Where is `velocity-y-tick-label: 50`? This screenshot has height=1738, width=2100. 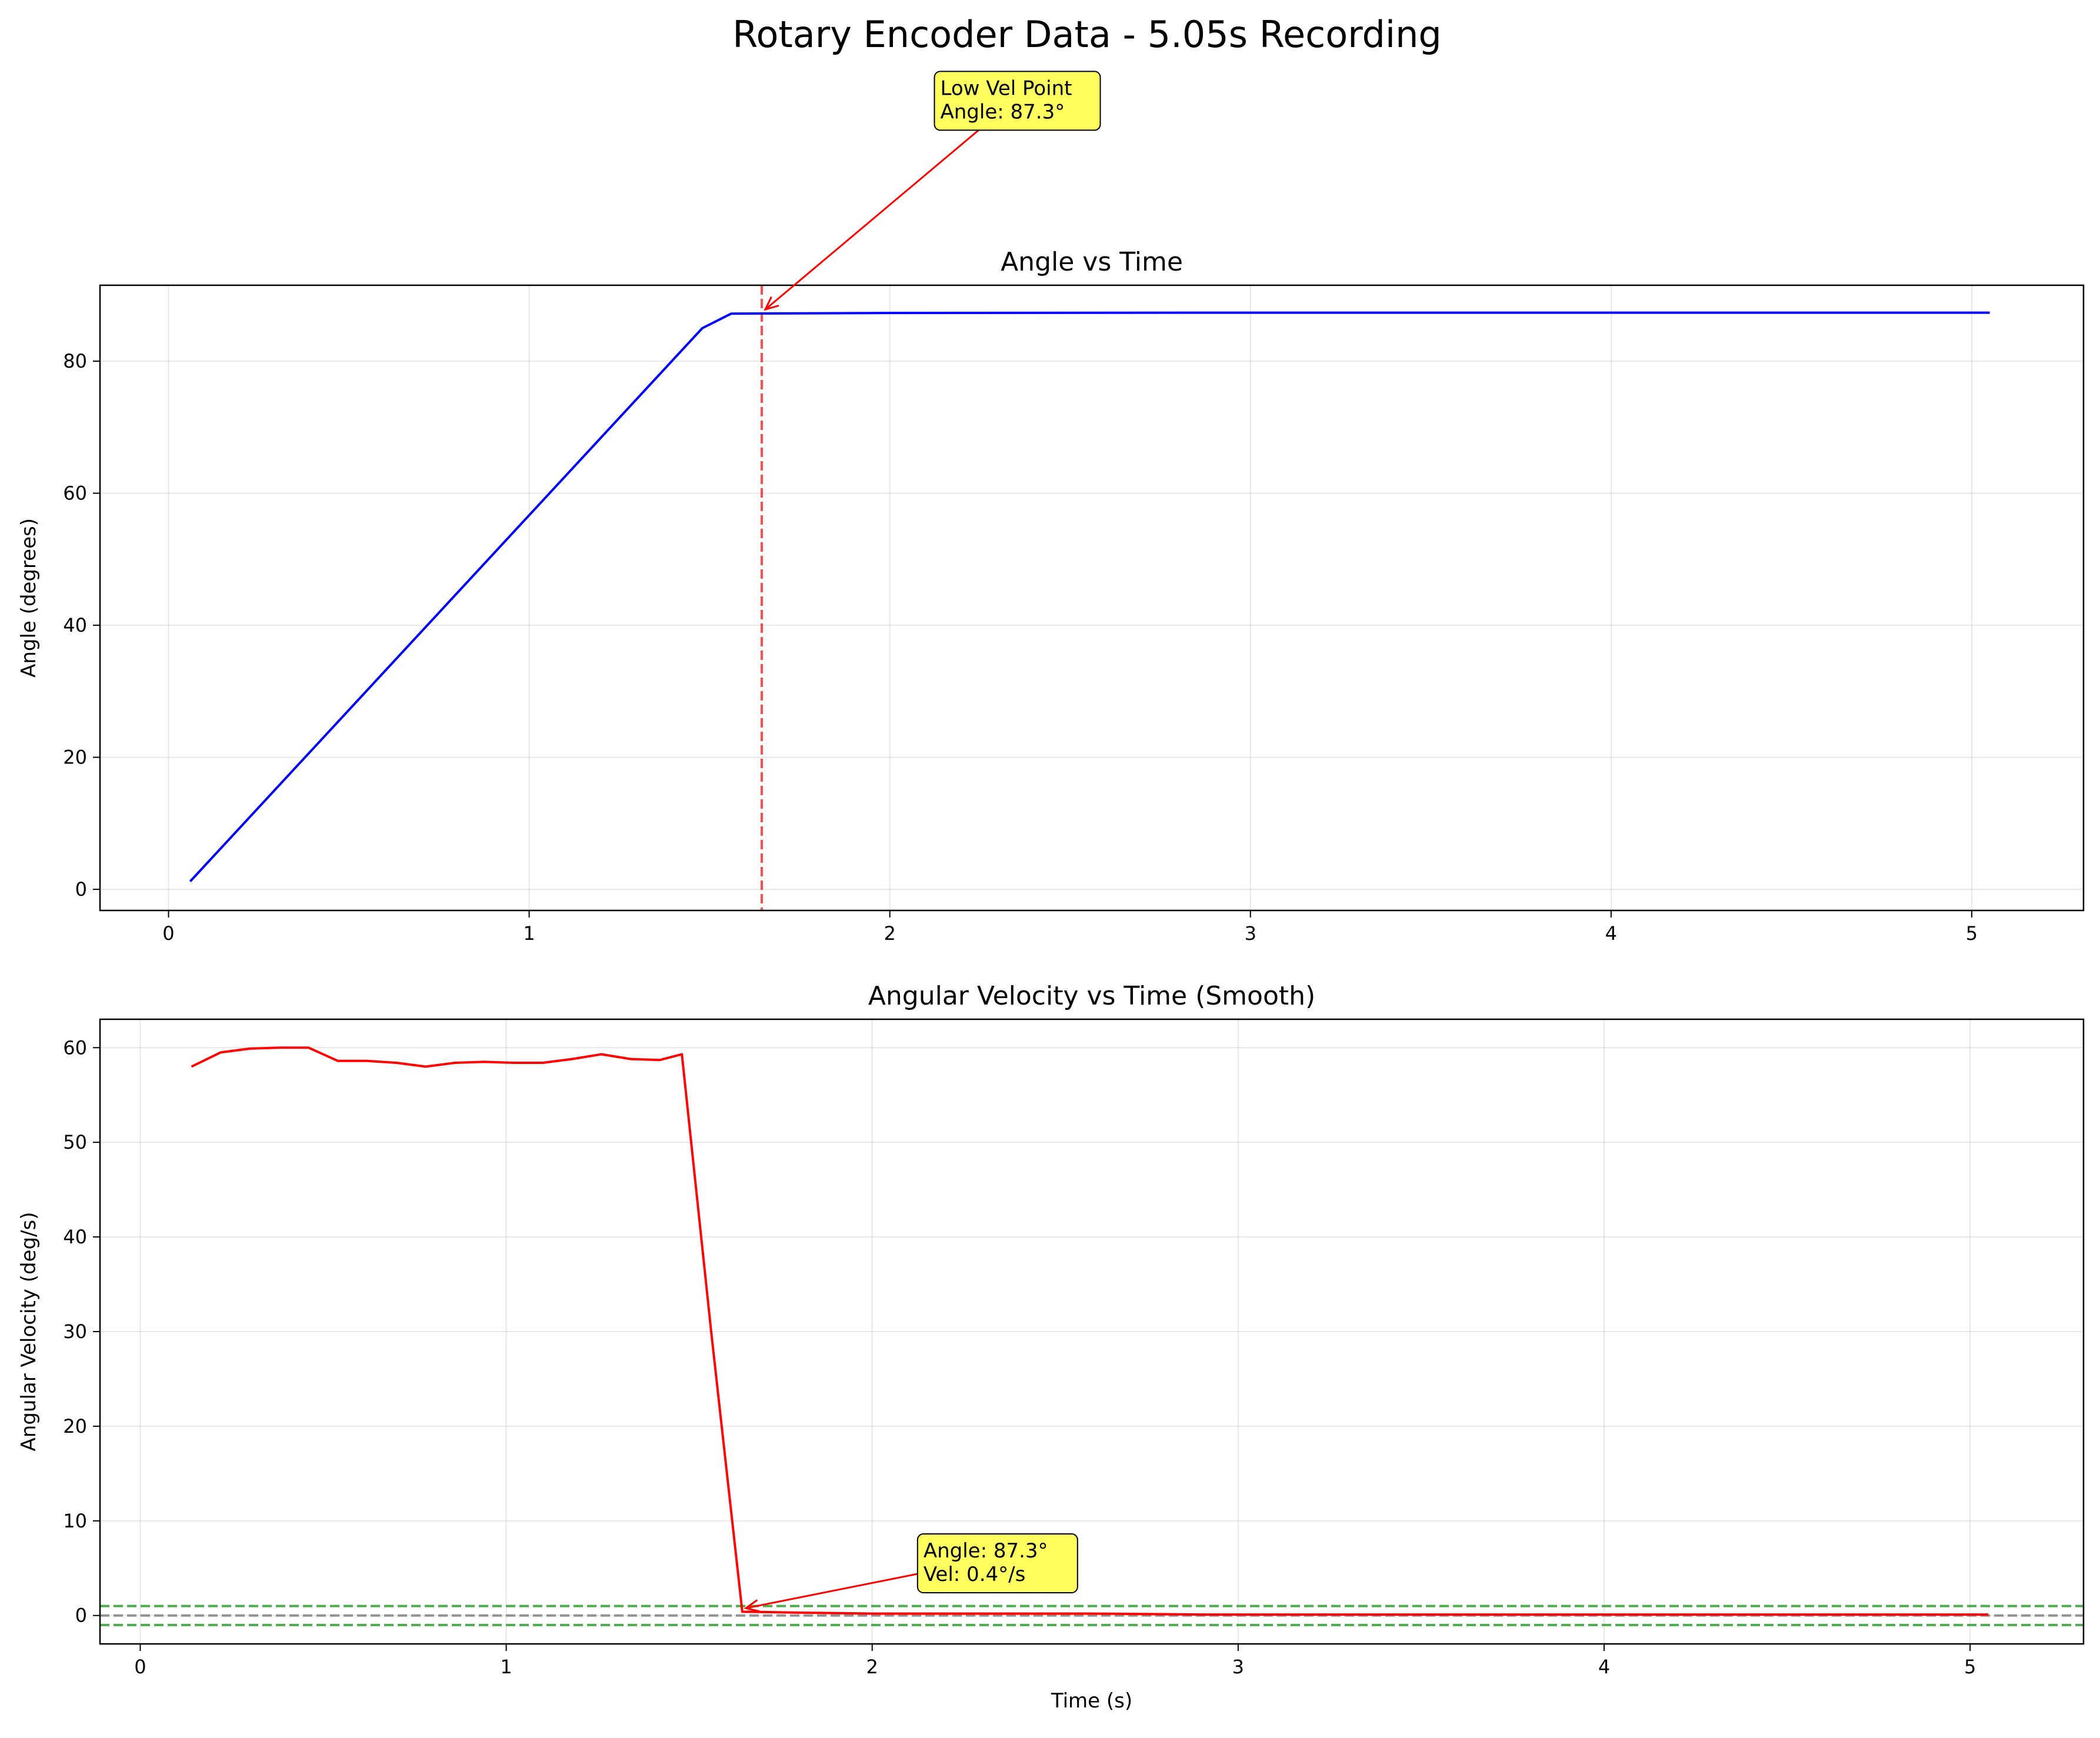
velocity-y-tick-label: 50 is located at coordinates (75, 1142).